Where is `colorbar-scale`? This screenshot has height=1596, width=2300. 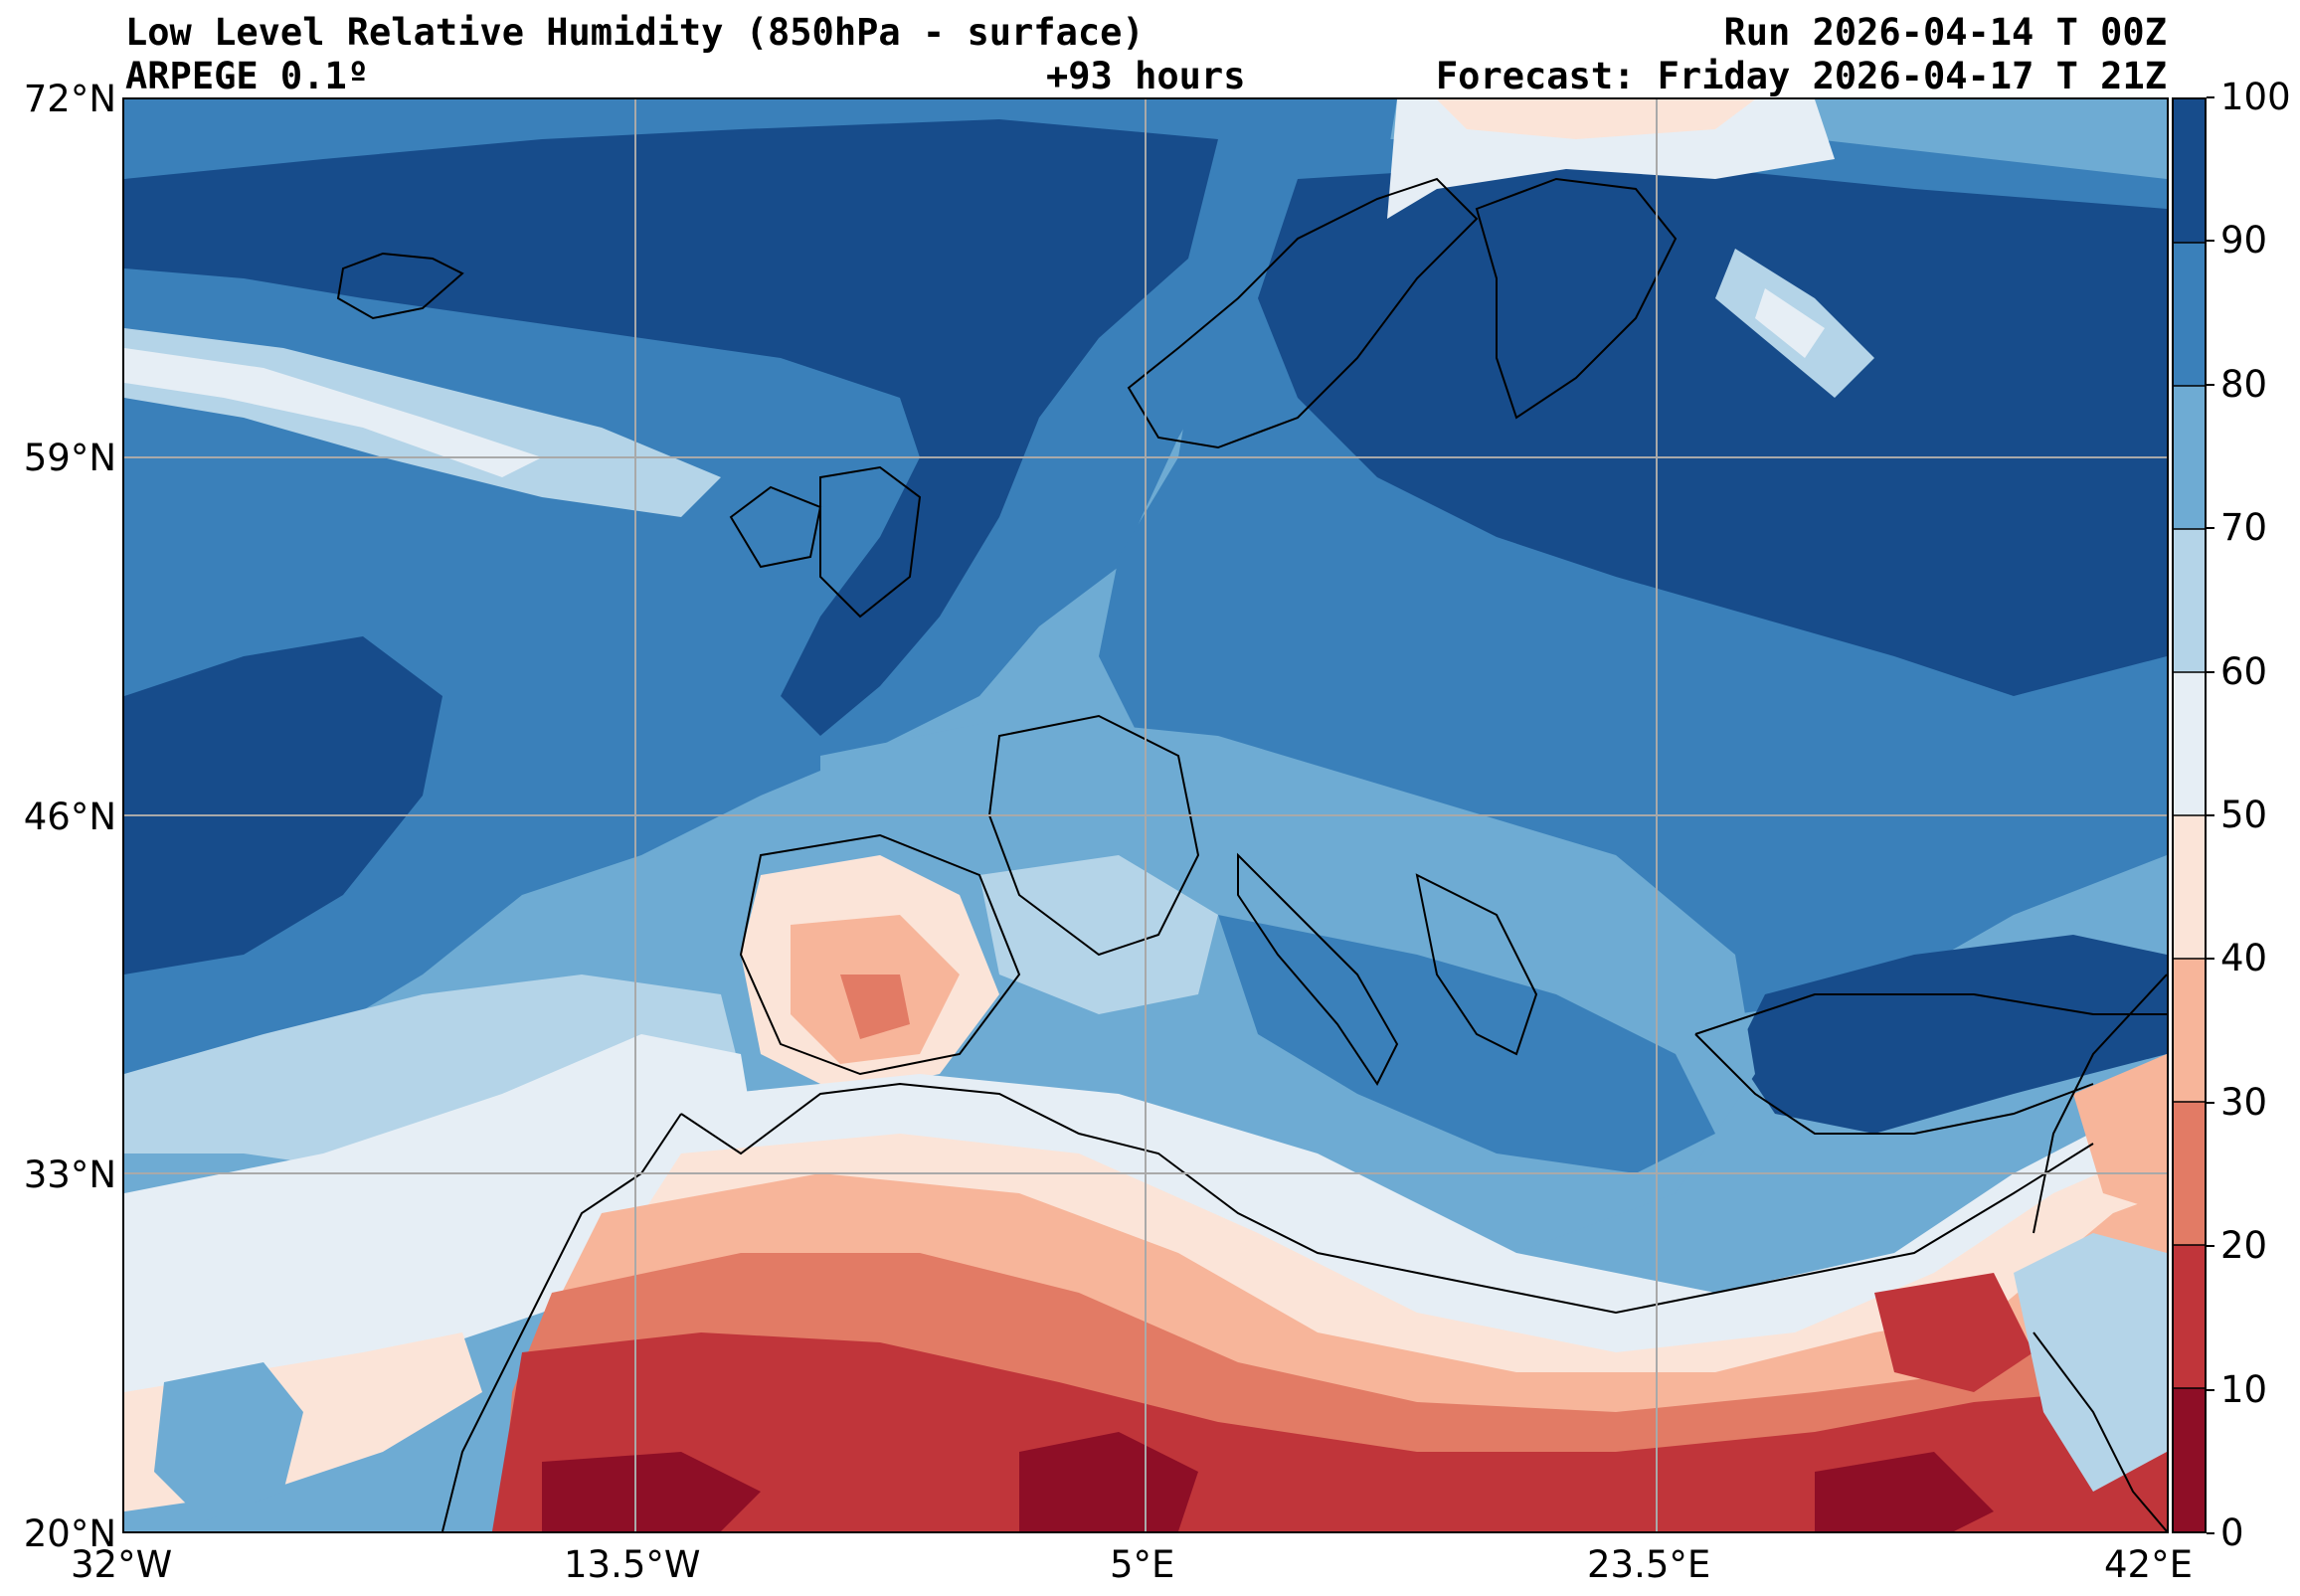
colorbar-scale is located at coordinates (2189, 815).